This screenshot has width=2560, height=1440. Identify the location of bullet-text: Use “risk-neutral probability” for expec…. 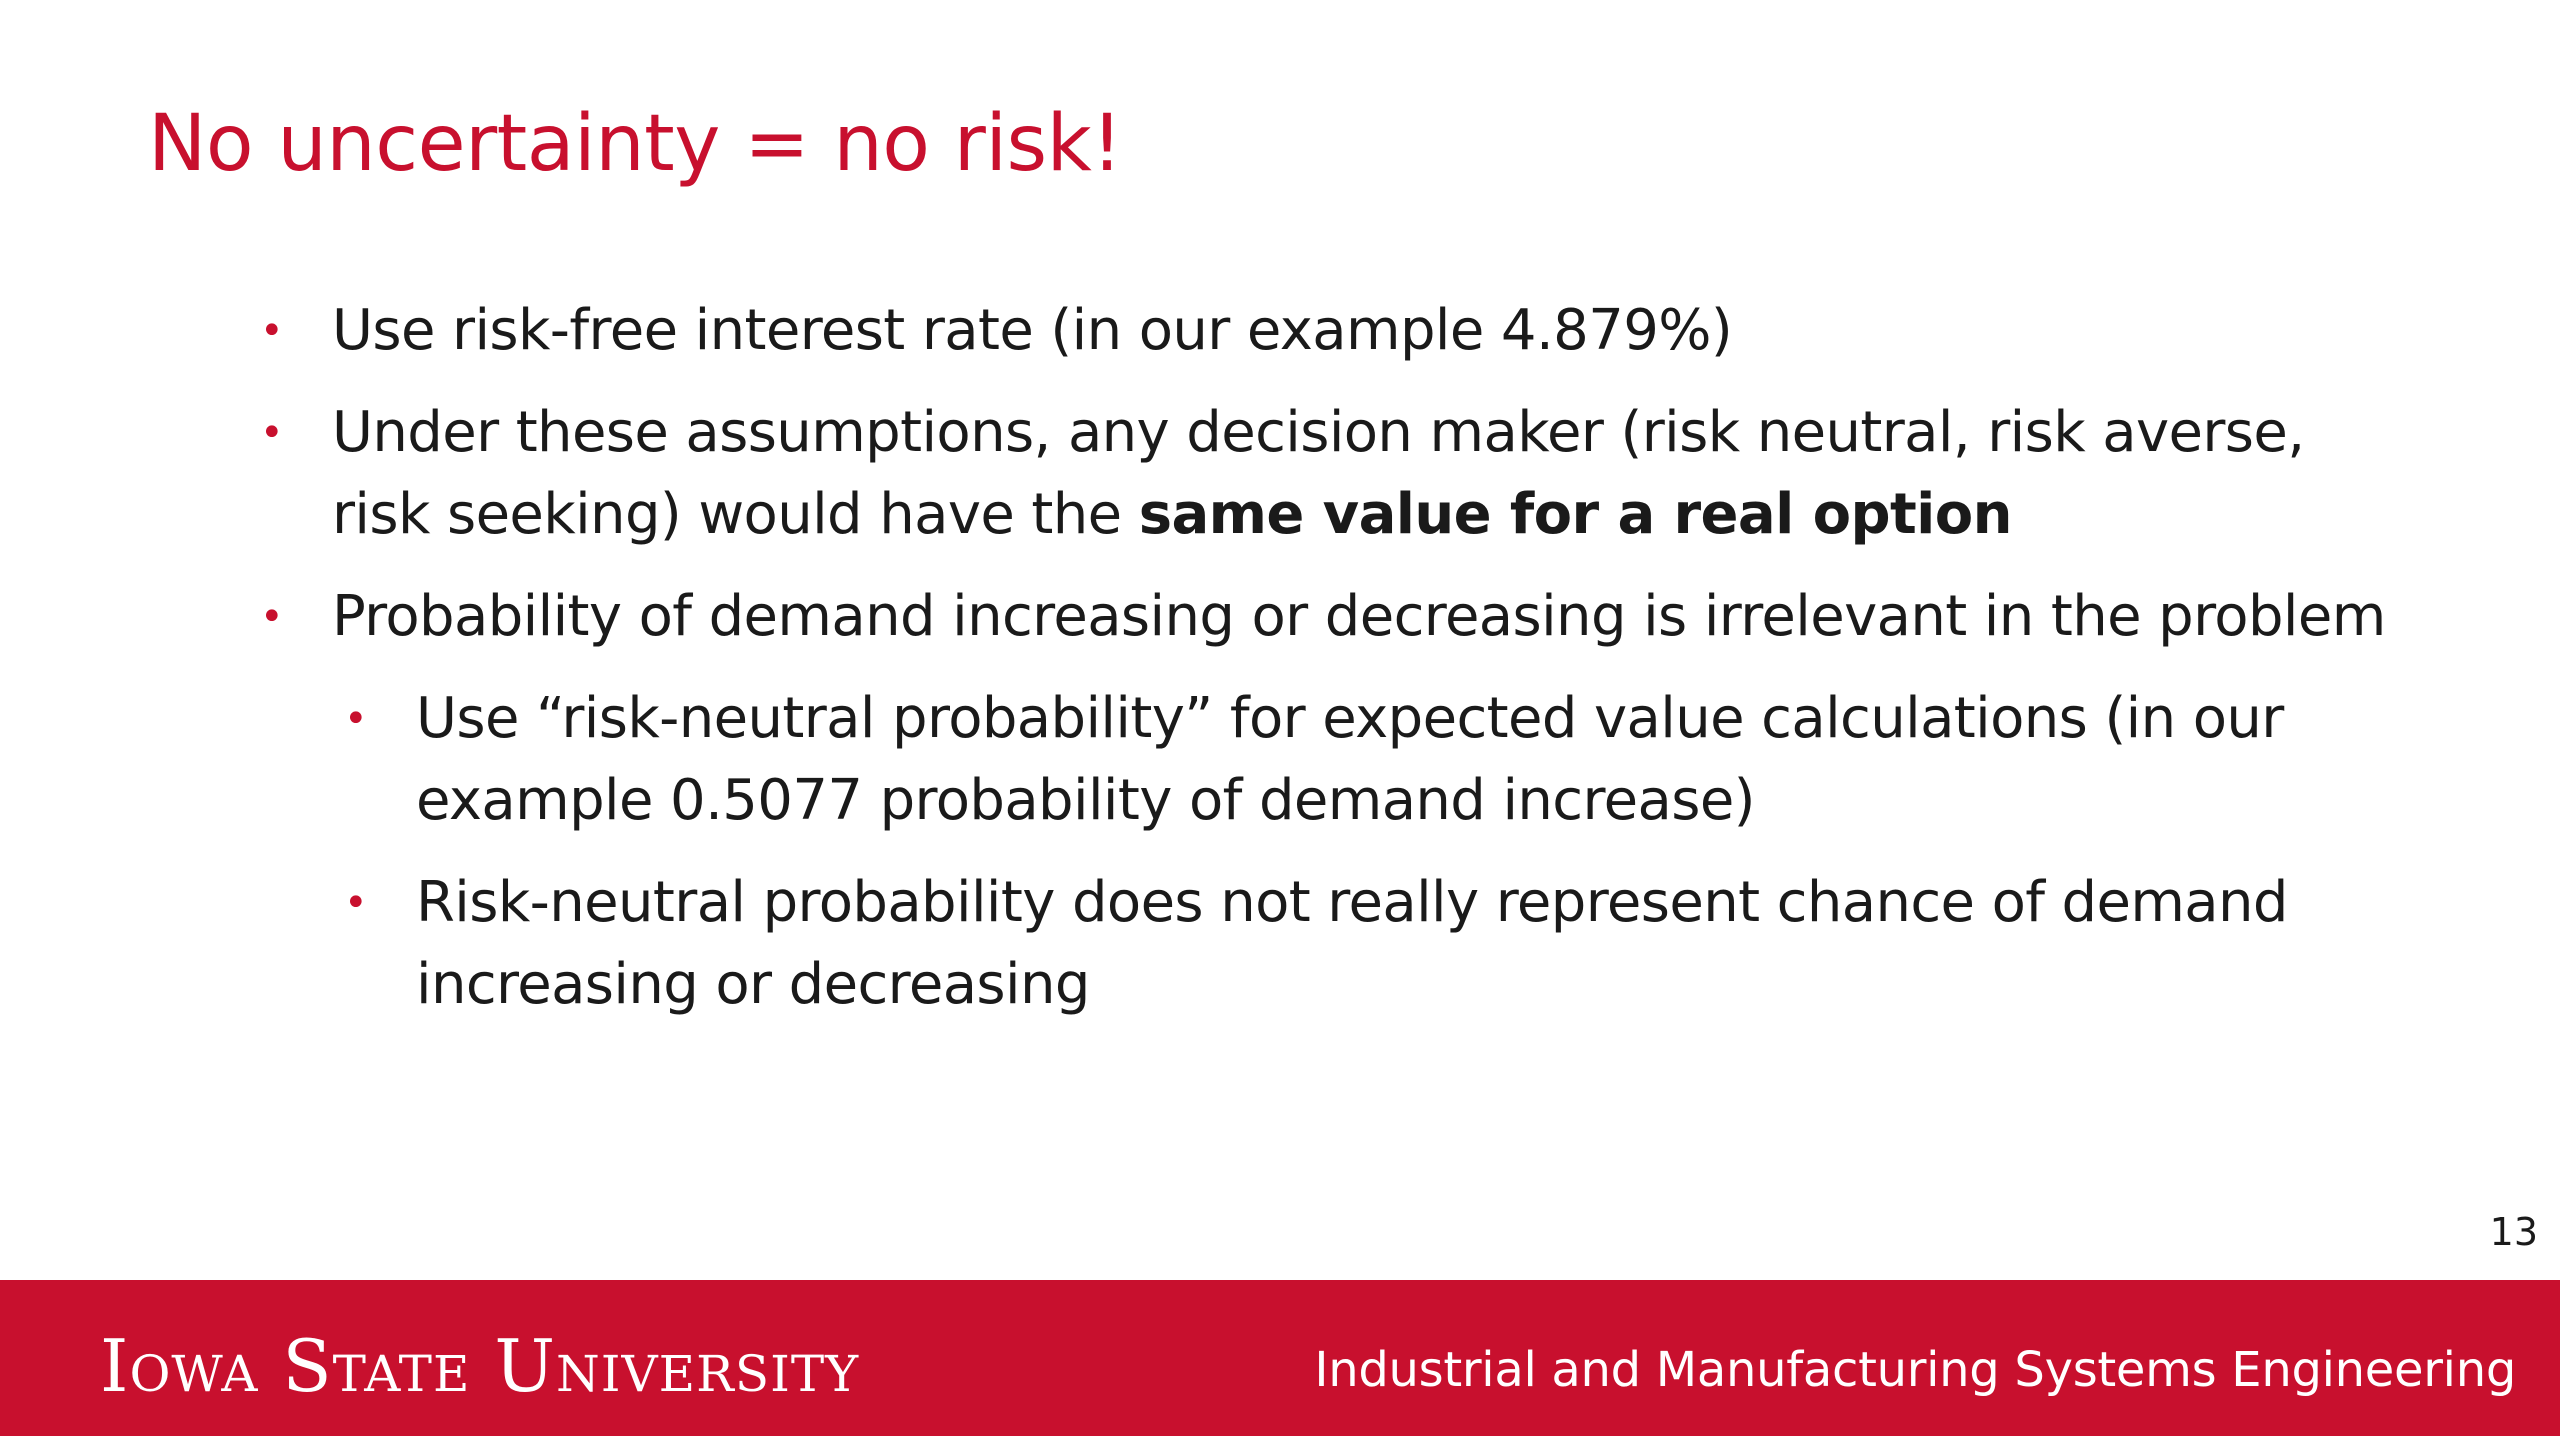
(1350, 759).